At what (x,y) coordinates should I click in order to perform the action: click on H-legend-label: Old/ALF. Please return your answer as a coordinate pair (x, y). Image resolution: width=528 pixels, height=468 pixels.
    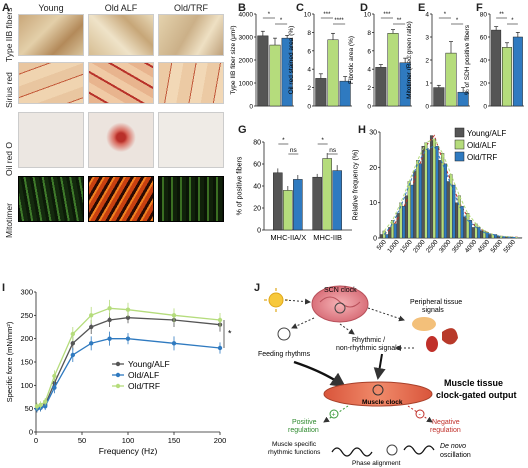
    Looking at the image, I should click on (481, 145).